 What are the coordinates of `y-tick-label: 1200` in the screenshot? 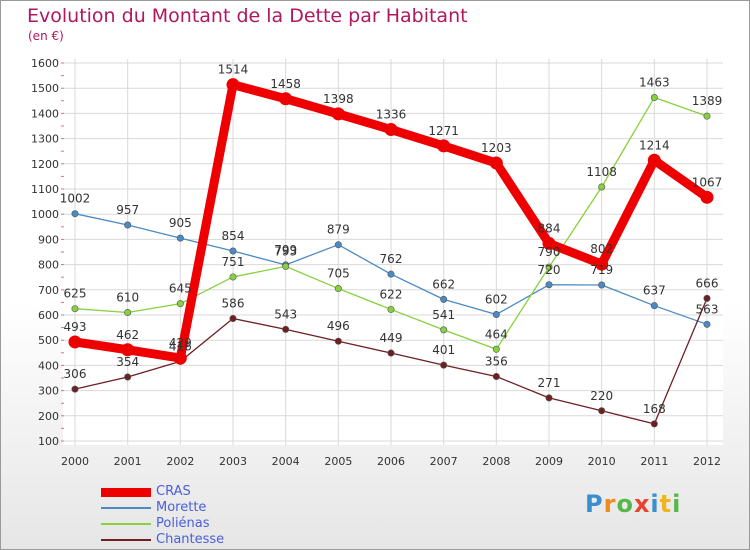 It's located at (45, 164).